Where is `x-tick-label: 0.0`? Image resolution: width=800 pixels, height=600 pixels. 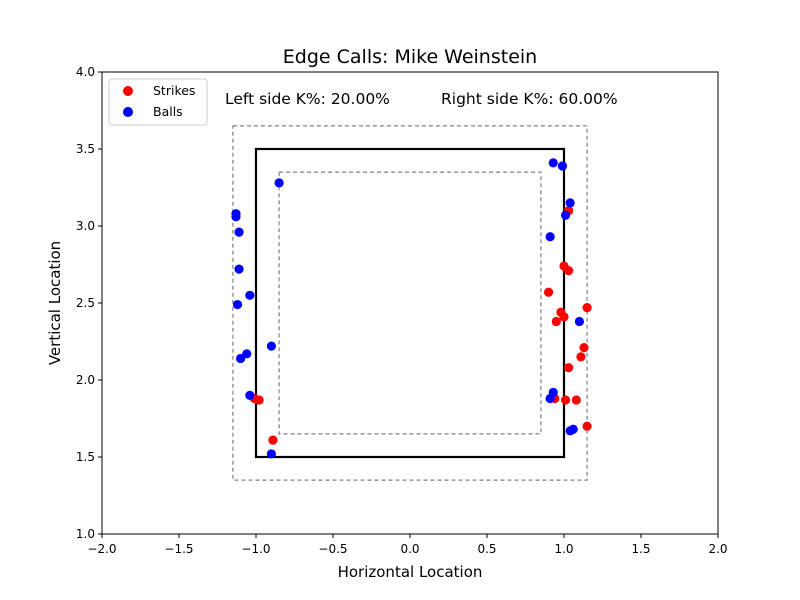 x-tick-label: 0.0 is located at coordinates (409, 549).